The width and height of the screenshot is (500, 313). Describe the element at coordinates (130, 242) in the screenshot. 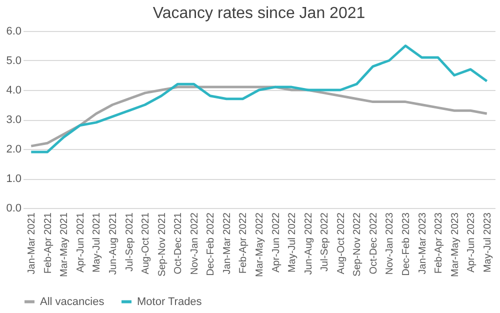

I see `x-tick-label: Jul-Sep 2021` at that location.